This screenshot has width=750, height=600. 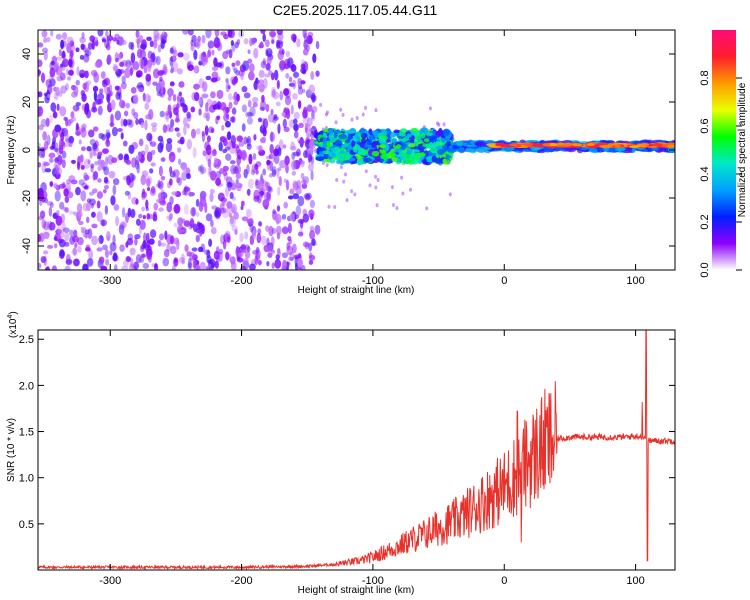 I want to click on x-tick-label: 100, so click(x=635, y=581).